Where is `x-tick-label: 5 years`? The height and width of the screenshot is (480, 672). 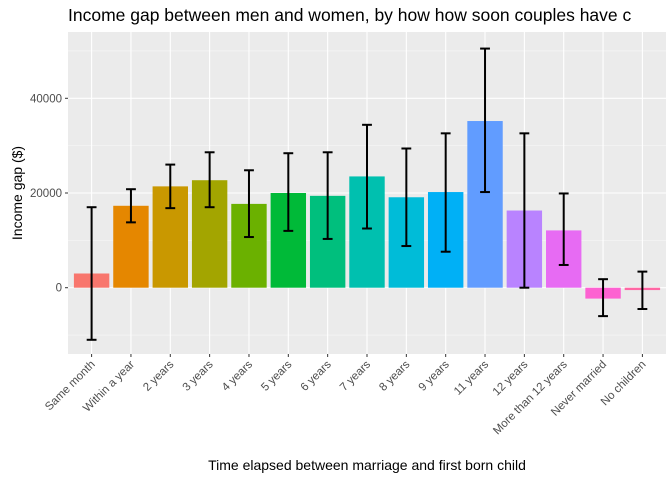 x-tick-label: 5 years is located at coordinates (276, 375).